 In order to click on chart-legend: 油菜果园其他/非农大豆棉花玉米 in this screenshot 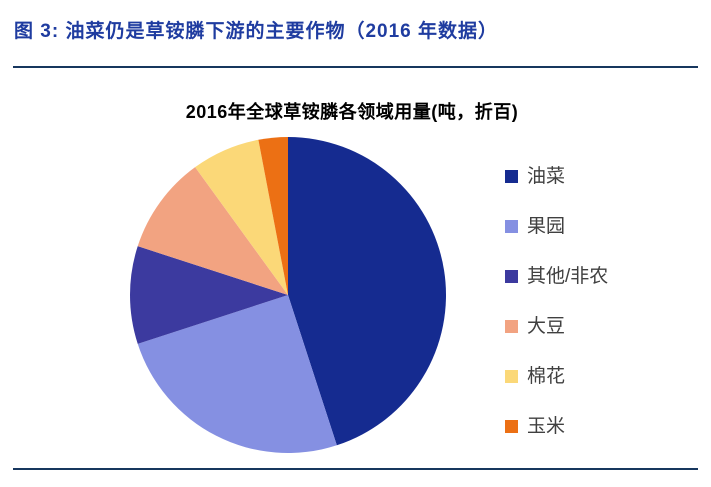, I will do `click(556, 301)`.